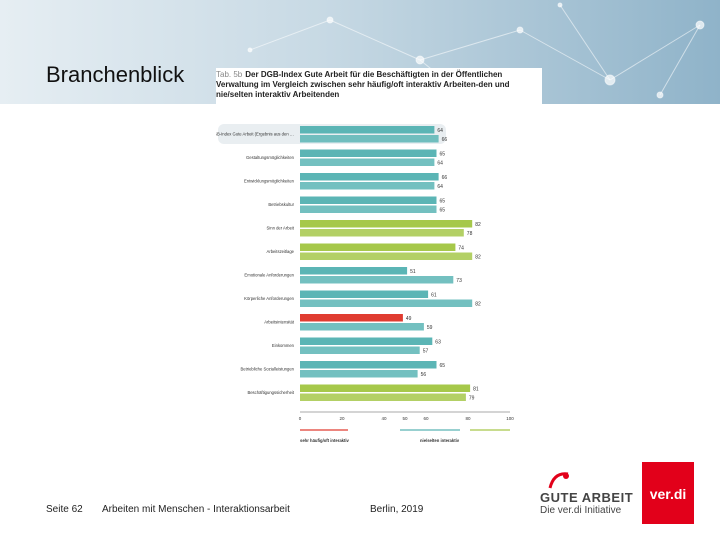 Image resolution: width=720 pixels, height=540 pixels. Describe the element at coordinates (384, 418) in the screenshot. I see `x-tick-label: 40` at that location.